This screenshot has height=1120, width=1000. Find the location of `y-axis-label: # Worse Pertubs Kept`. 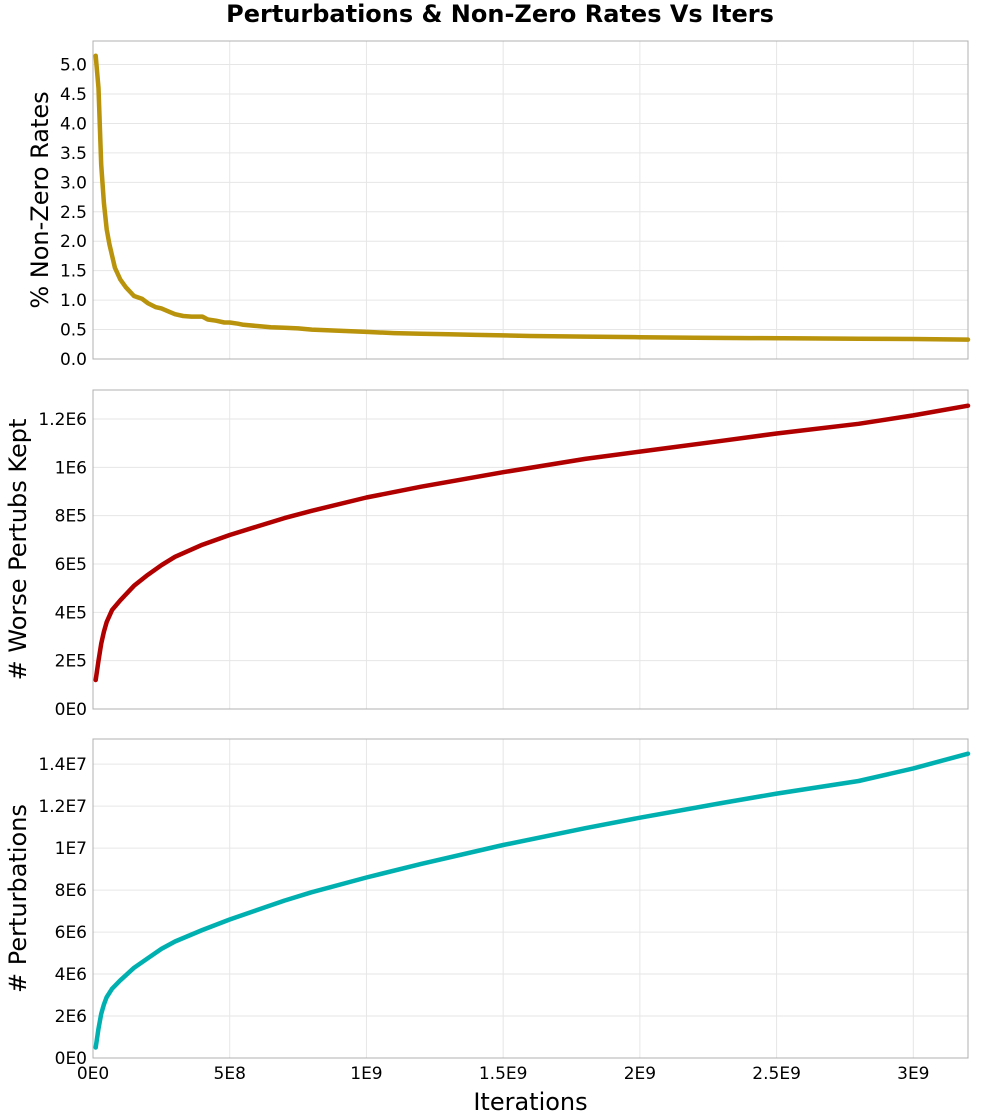

y-axis-label: # Worse Pertubs Kept is located at coordinates (18, 550).